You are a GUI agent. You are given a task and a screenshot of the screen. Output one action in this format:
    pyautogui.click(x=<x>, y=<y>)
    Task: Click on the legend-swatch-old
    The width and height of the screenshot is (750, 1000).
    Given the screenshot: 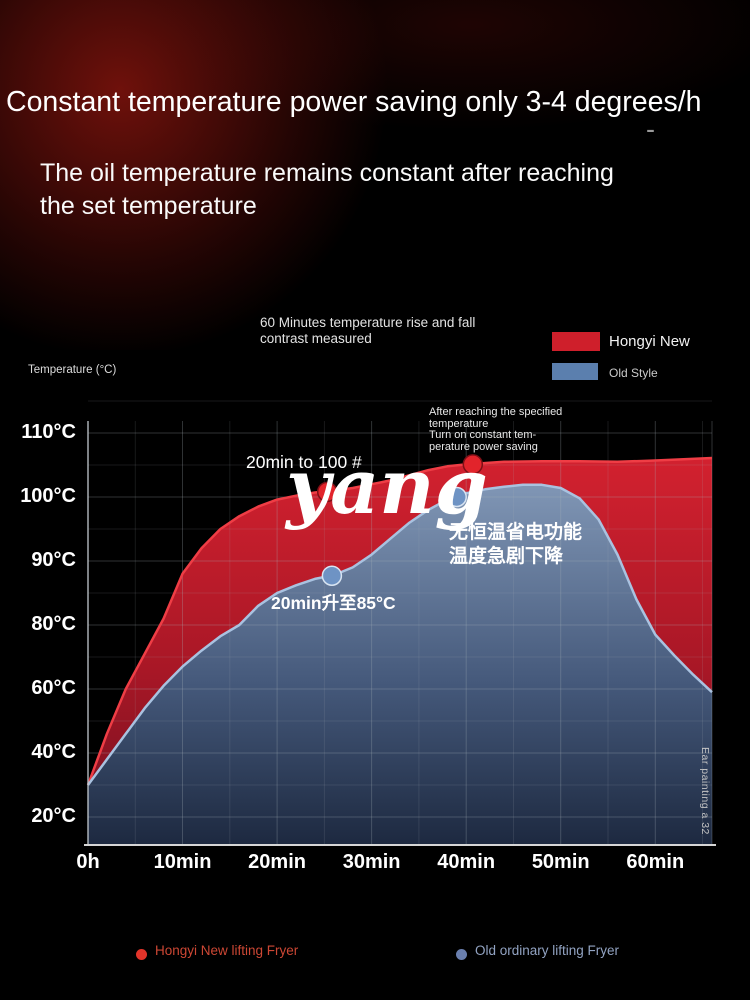 What is the action you would take?
    pyautogui.click(x=575, y=371)
    